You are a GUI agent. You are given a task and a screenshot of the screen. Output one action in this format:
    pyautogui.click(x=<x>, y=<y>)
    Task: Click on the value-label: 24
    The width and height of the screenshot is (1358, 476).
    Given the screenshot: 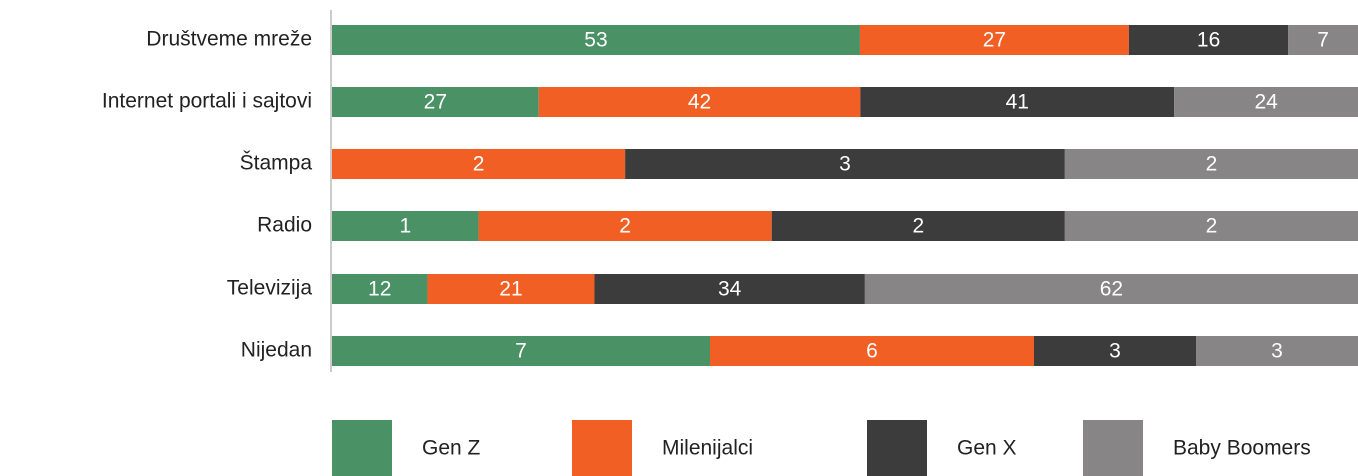 What is the action you would take?
    pyautogui.click(x=1266, y=102)
    